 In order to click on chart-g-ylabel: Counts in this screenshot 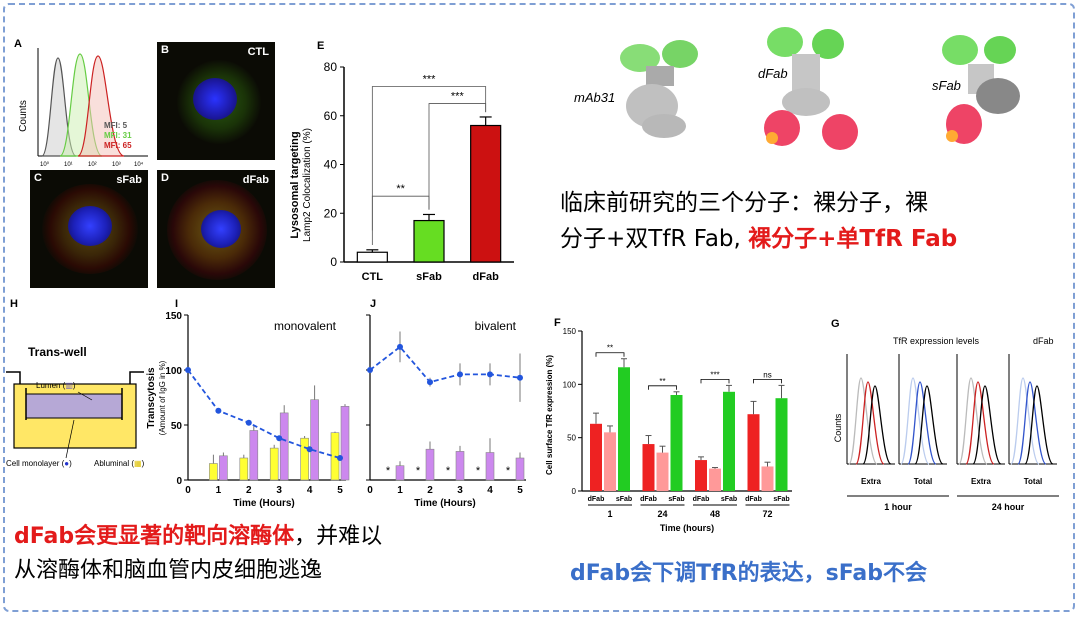, I will do `click(838, 427)`.